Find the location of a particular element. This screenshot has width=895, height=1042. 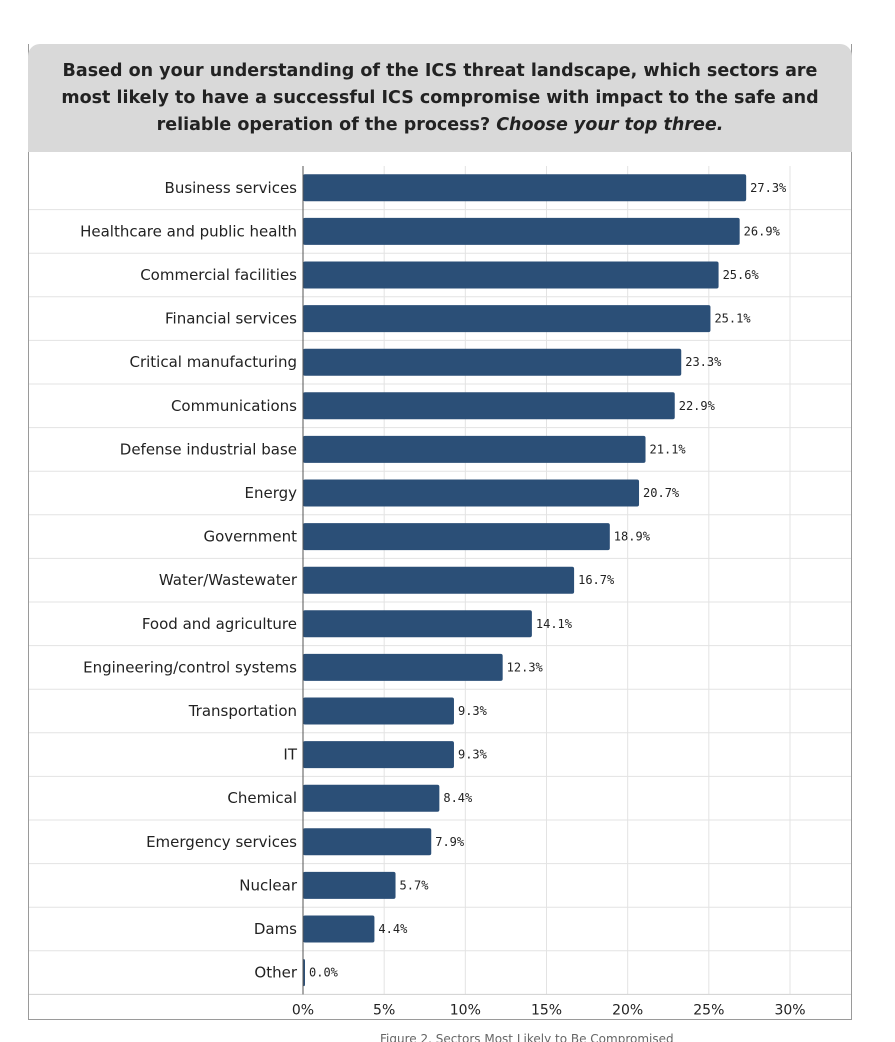

category-label: Emergency services is located at coordinates (221, 842).